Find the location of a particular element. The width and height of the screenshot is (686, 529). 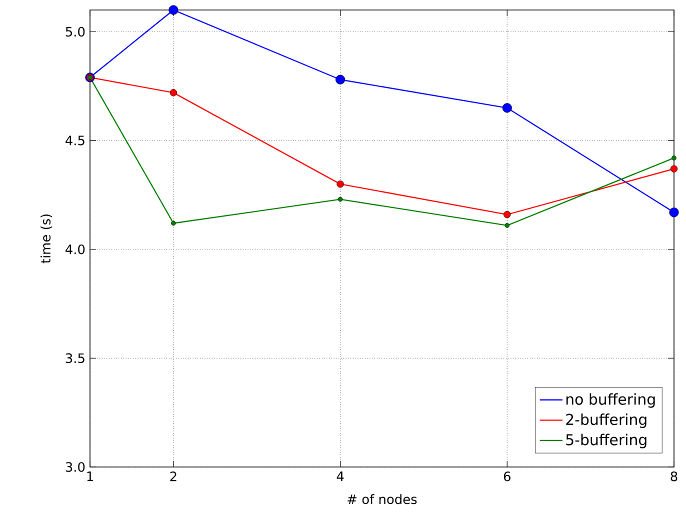

y-tick-label: 3.5 is located at coordinates (75, 358).